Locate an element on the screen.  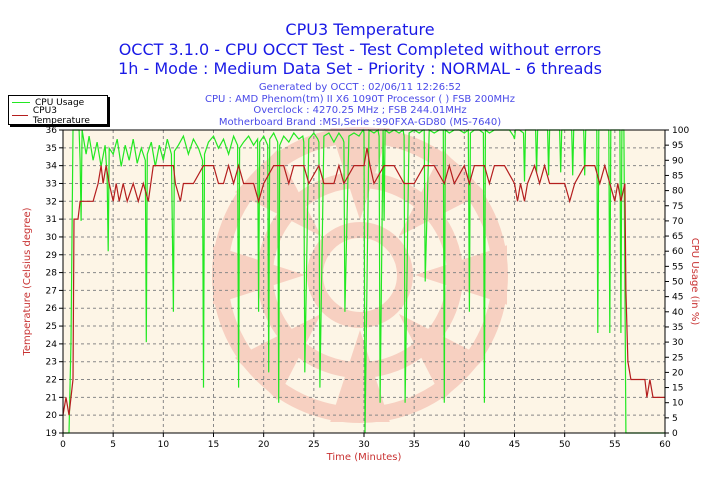
y2-tick-label: 0 is located at coordinates (675, 434).